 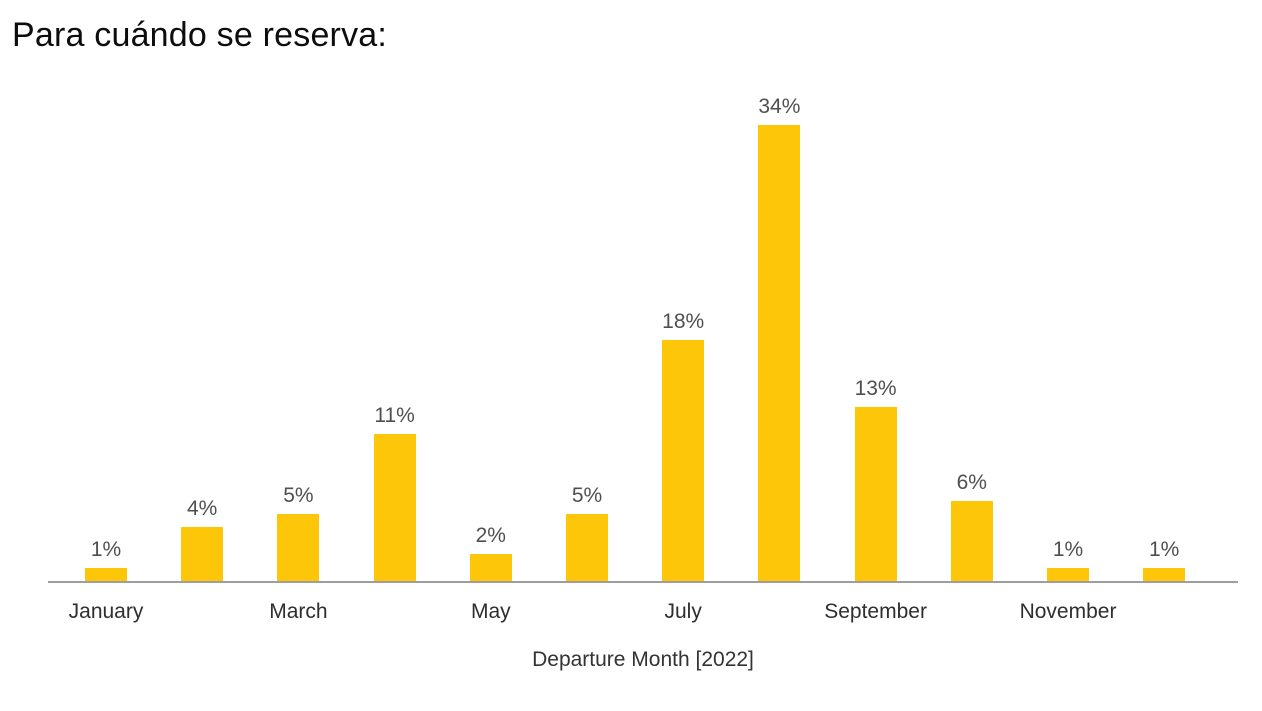 I want to click on bar-group: 11%, so click(x=395, y=490).